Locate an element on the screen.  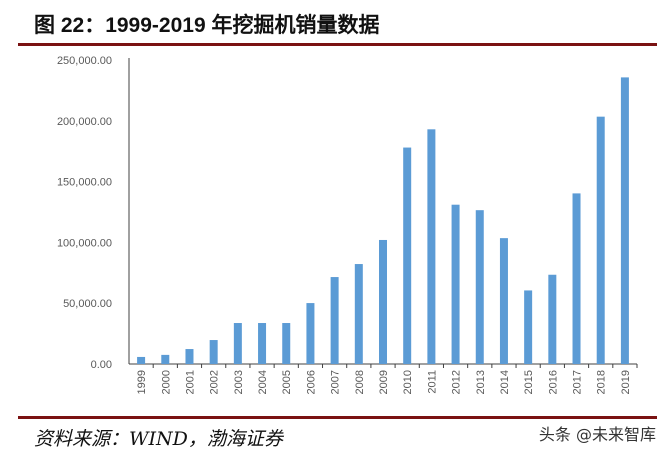
bar-2004 is located at coordinates (262, 343).